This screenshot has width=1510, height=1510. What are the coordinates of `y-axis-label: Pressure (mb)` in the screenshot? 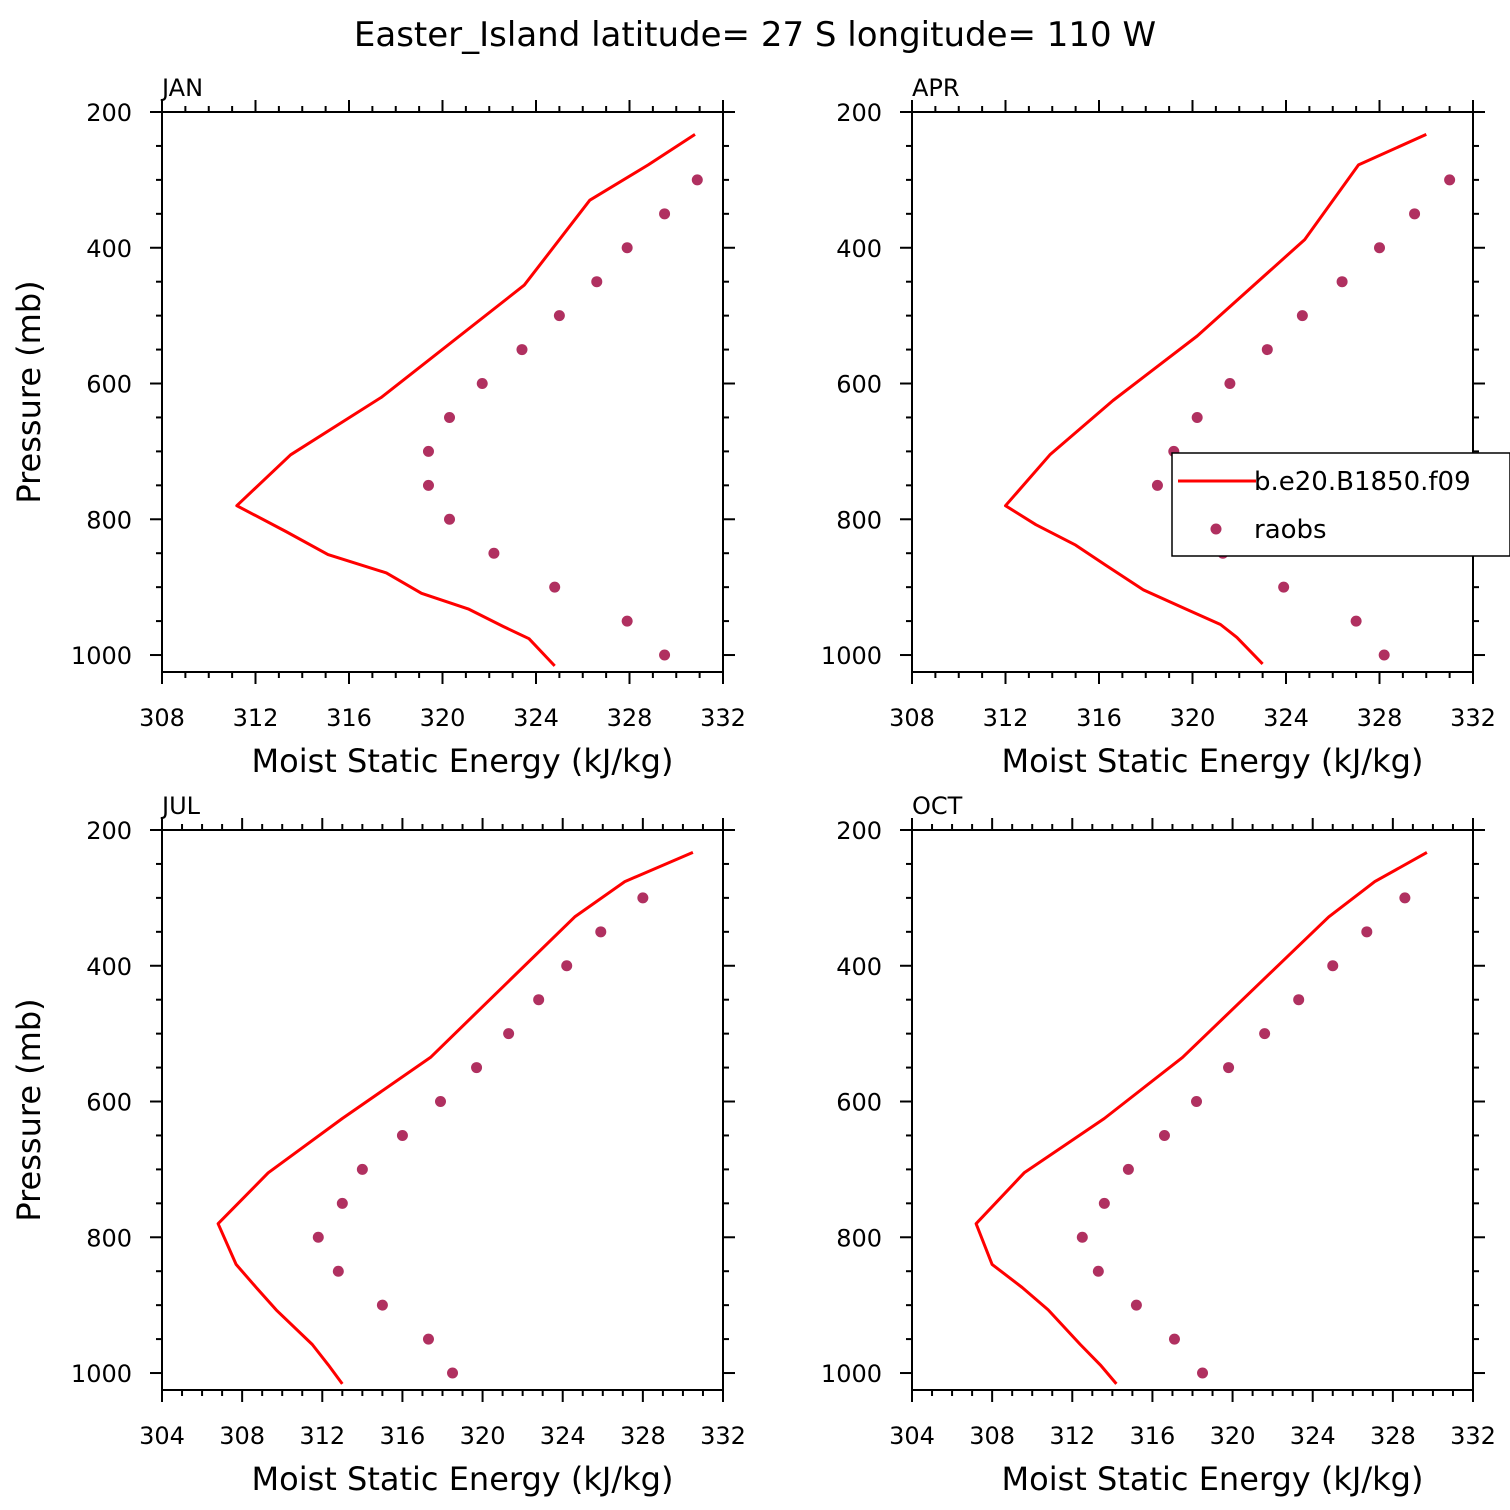 It's located at (29, 391).